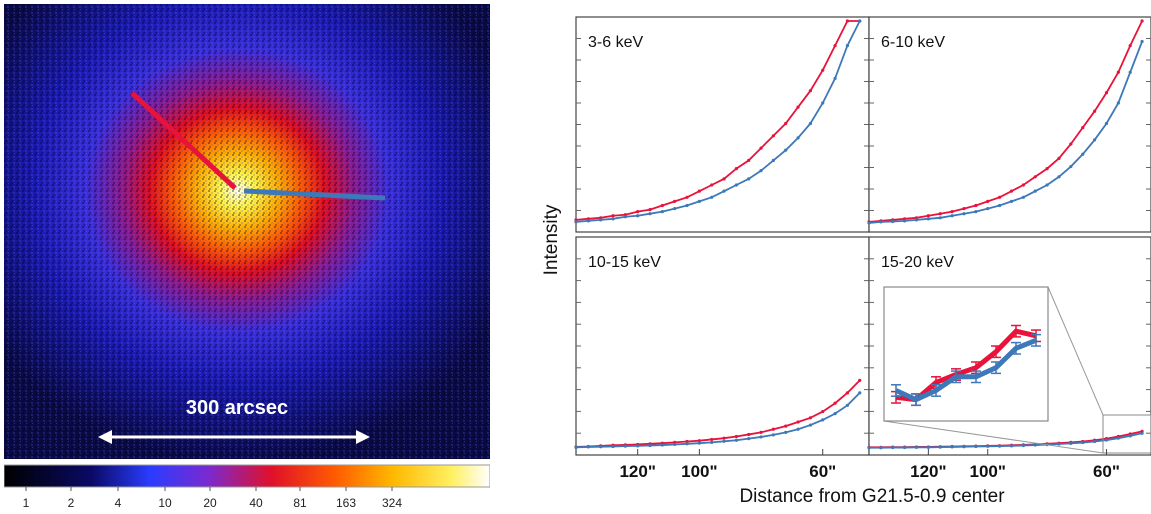 The height and width of the screenshot is (514, 1151). I want to click on x-tick-label: 120", so click(637, 471).